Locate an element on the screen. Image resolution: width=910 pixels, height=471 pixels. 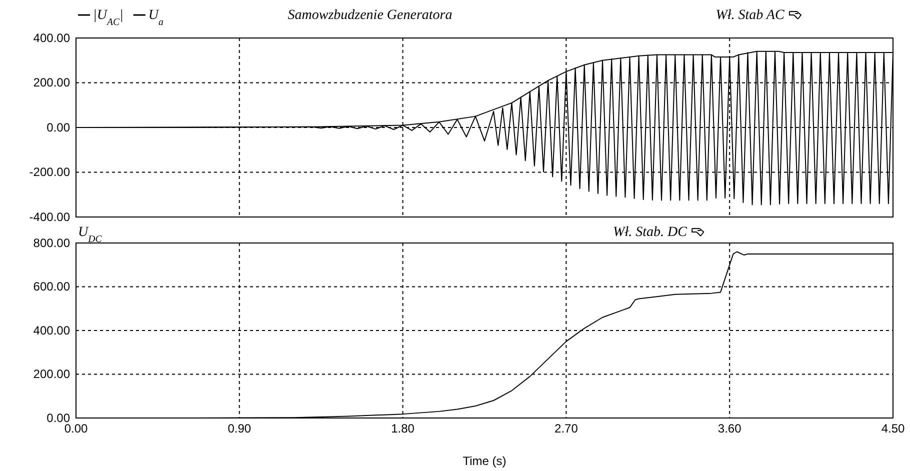
text: U$_{DC}$ is located at coordinates (90, 234).